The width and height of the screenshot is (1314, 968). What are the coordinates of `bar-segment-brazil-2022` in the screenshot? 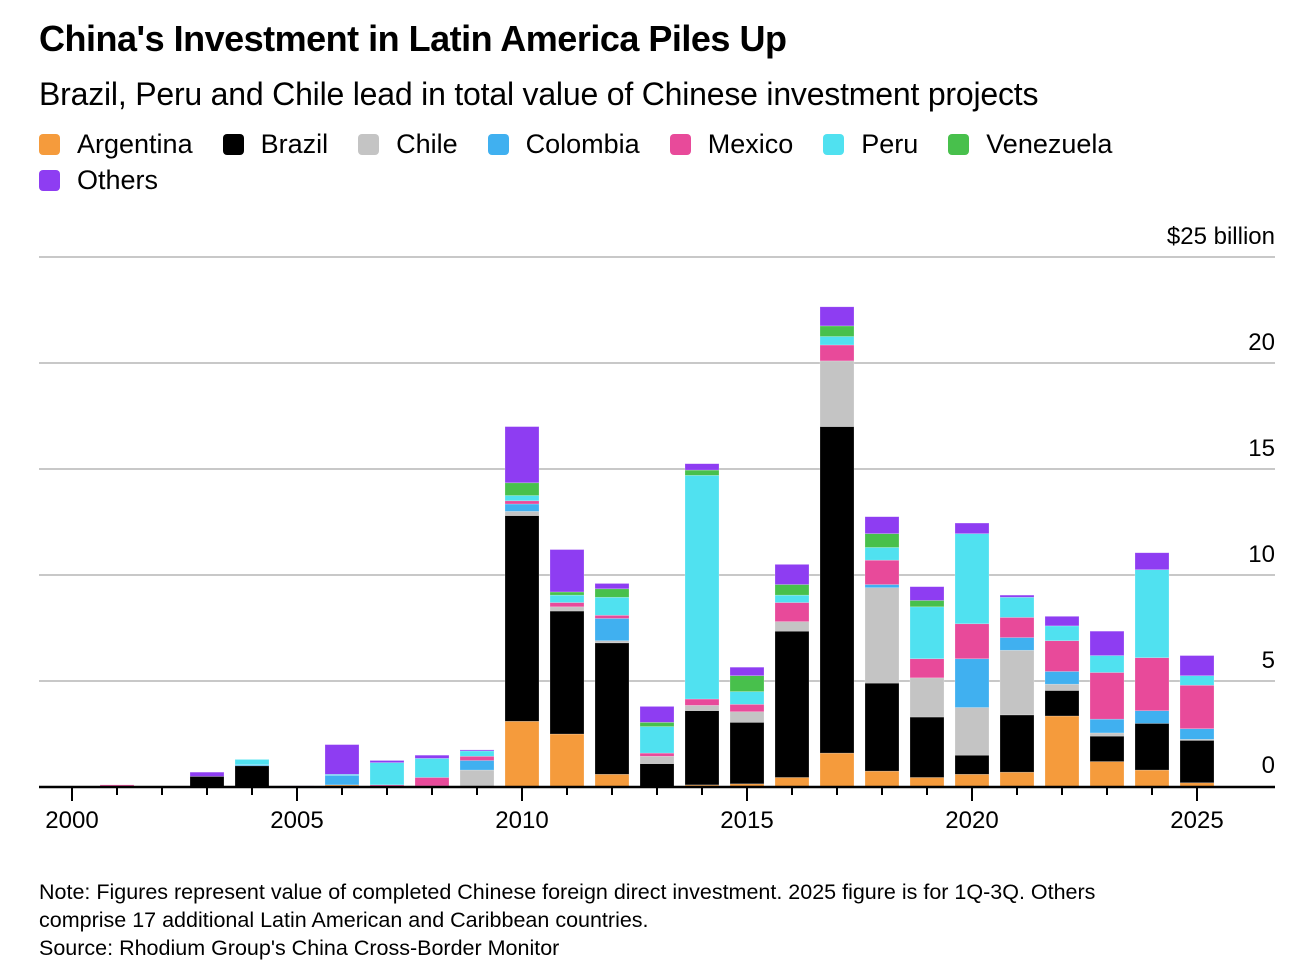 It's located at (1062, 703).